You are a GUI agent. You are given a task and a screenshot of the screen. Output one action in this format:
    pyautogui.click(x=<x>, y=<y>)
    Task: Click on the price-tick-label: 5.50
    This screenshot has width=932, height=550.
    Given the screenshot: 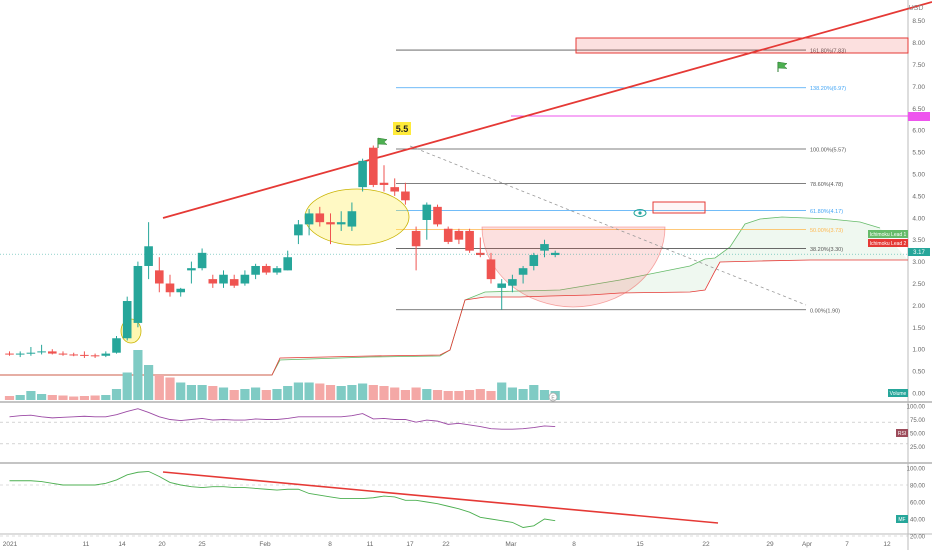 What is the action you would take?
    pyautogui.click(x=918, y=153)
    